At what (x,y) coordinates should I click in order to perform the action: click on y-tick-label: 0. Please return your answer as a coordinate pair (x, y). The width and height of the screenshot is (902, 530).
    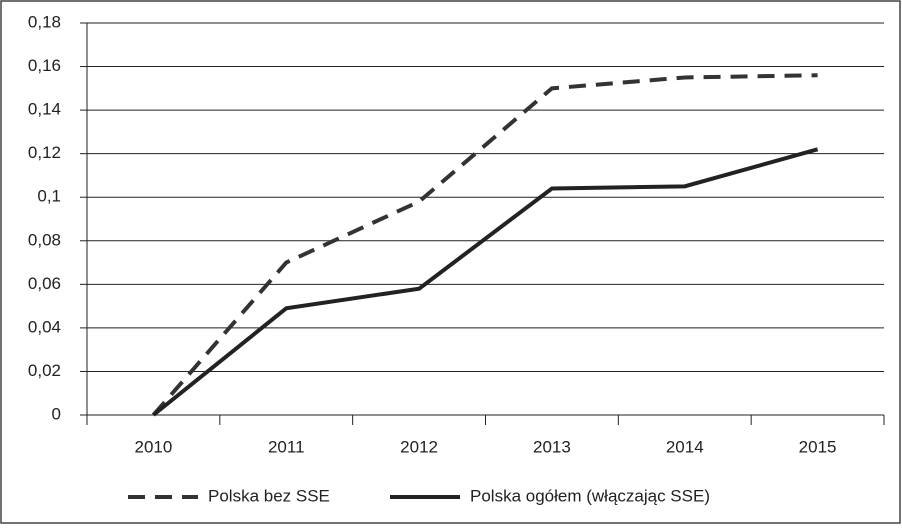
    Looking at the image, I should click on (56, 413).